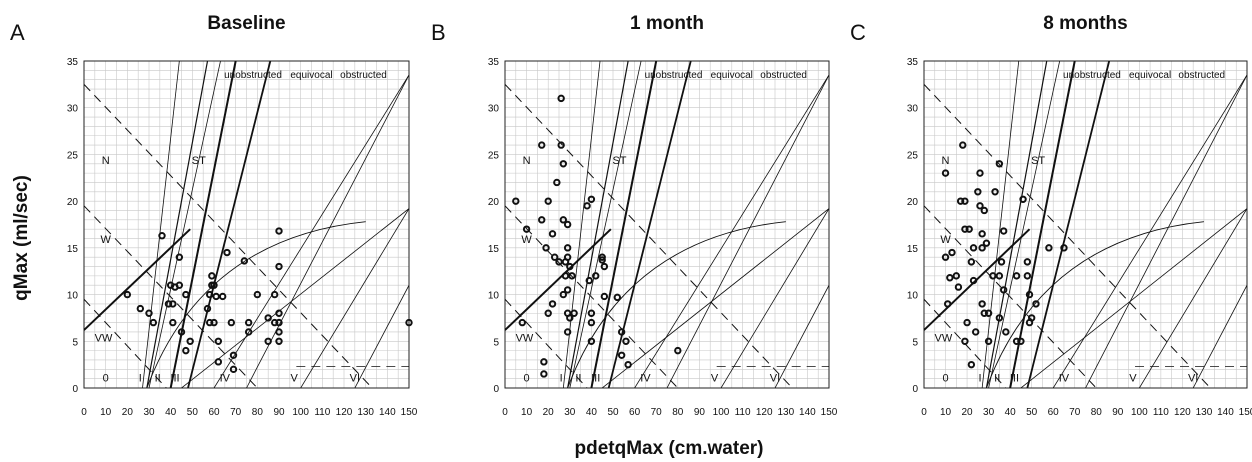 This screenshot has height=462, width=1252. Describe the element at coordinates (570, 412) in the screenshot. I see `x-tick-label: 30` at that location.